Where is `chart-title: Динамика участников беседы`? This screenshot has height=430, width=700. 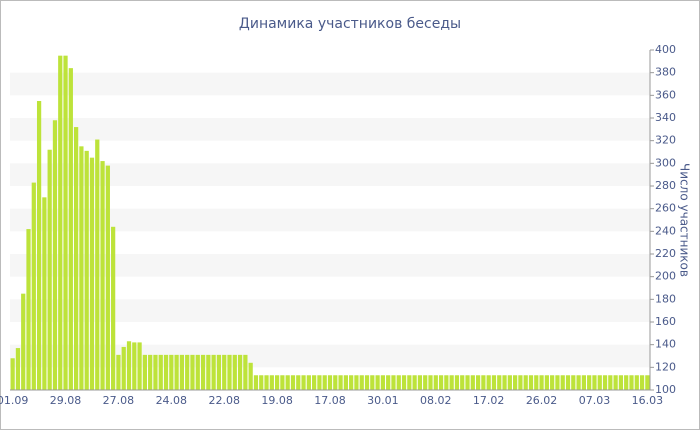
chart-title: Динамика участников беседы is located at coordinates (350, 24).